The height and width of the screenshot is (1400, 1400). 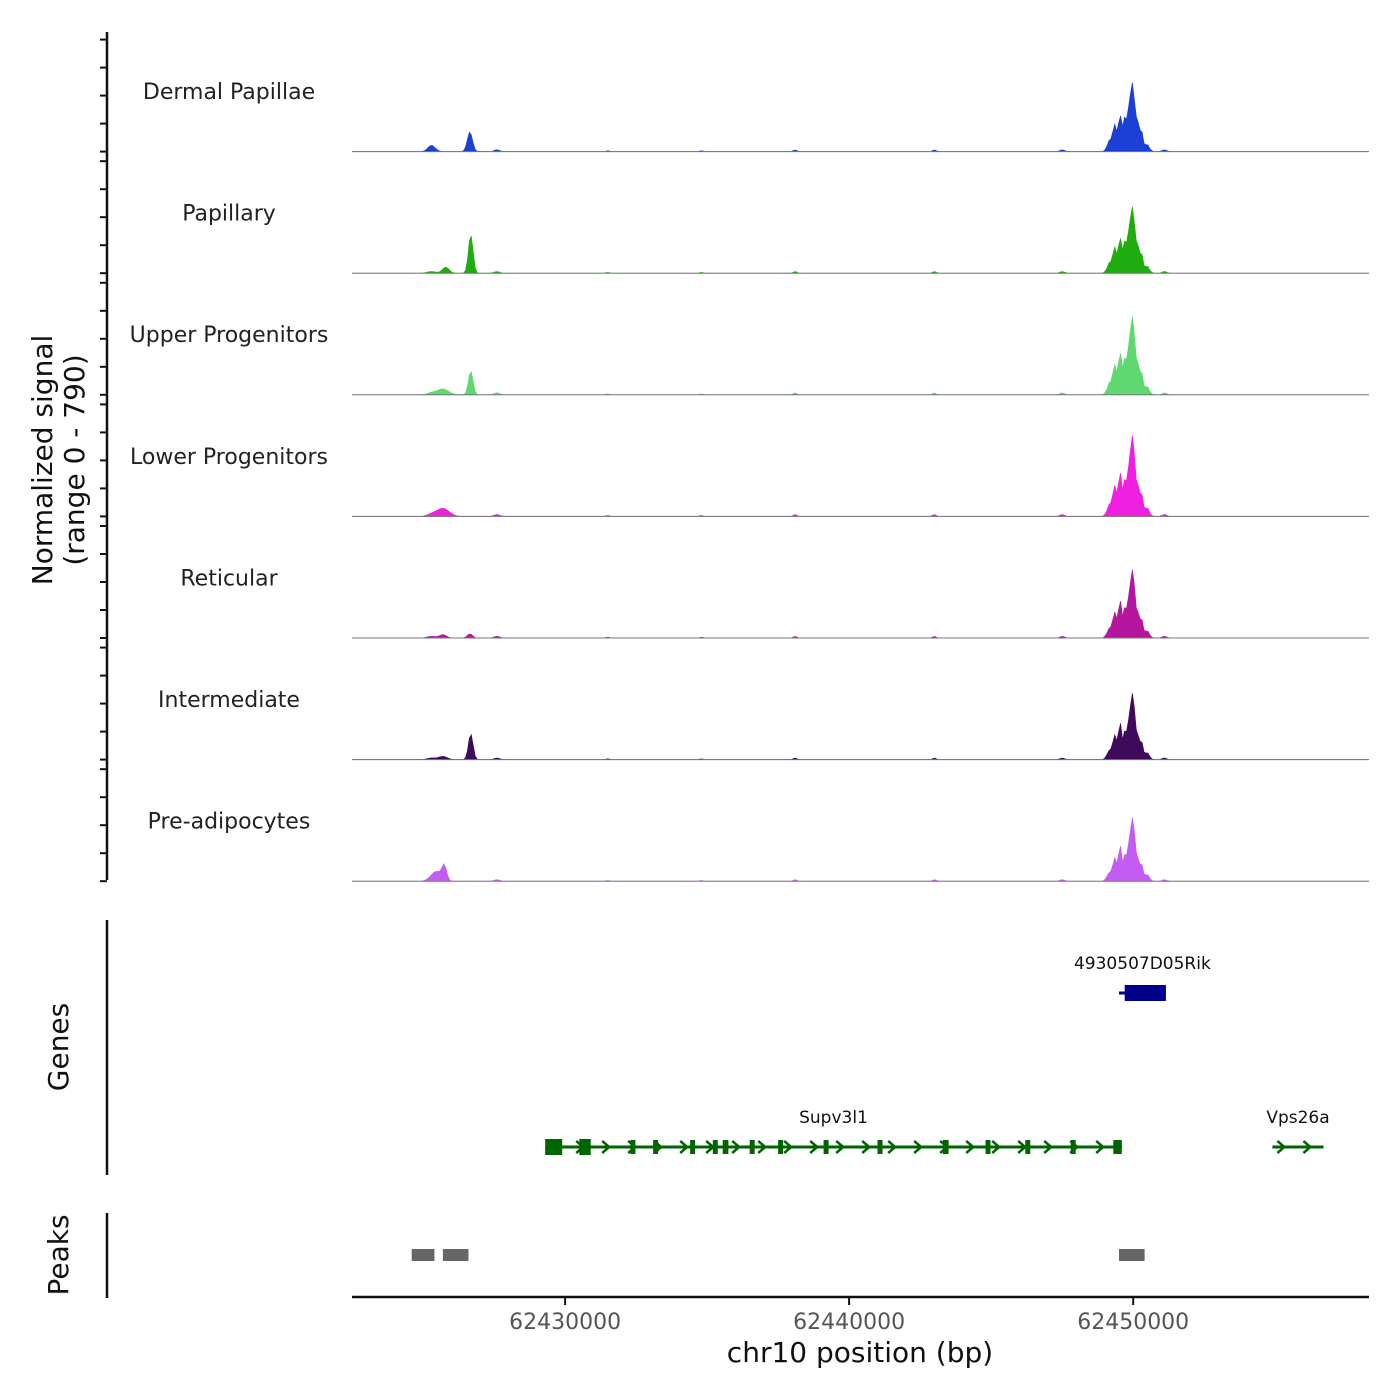 I want to click on x-tick-label: 62430000, so click(x=565, y=1322).